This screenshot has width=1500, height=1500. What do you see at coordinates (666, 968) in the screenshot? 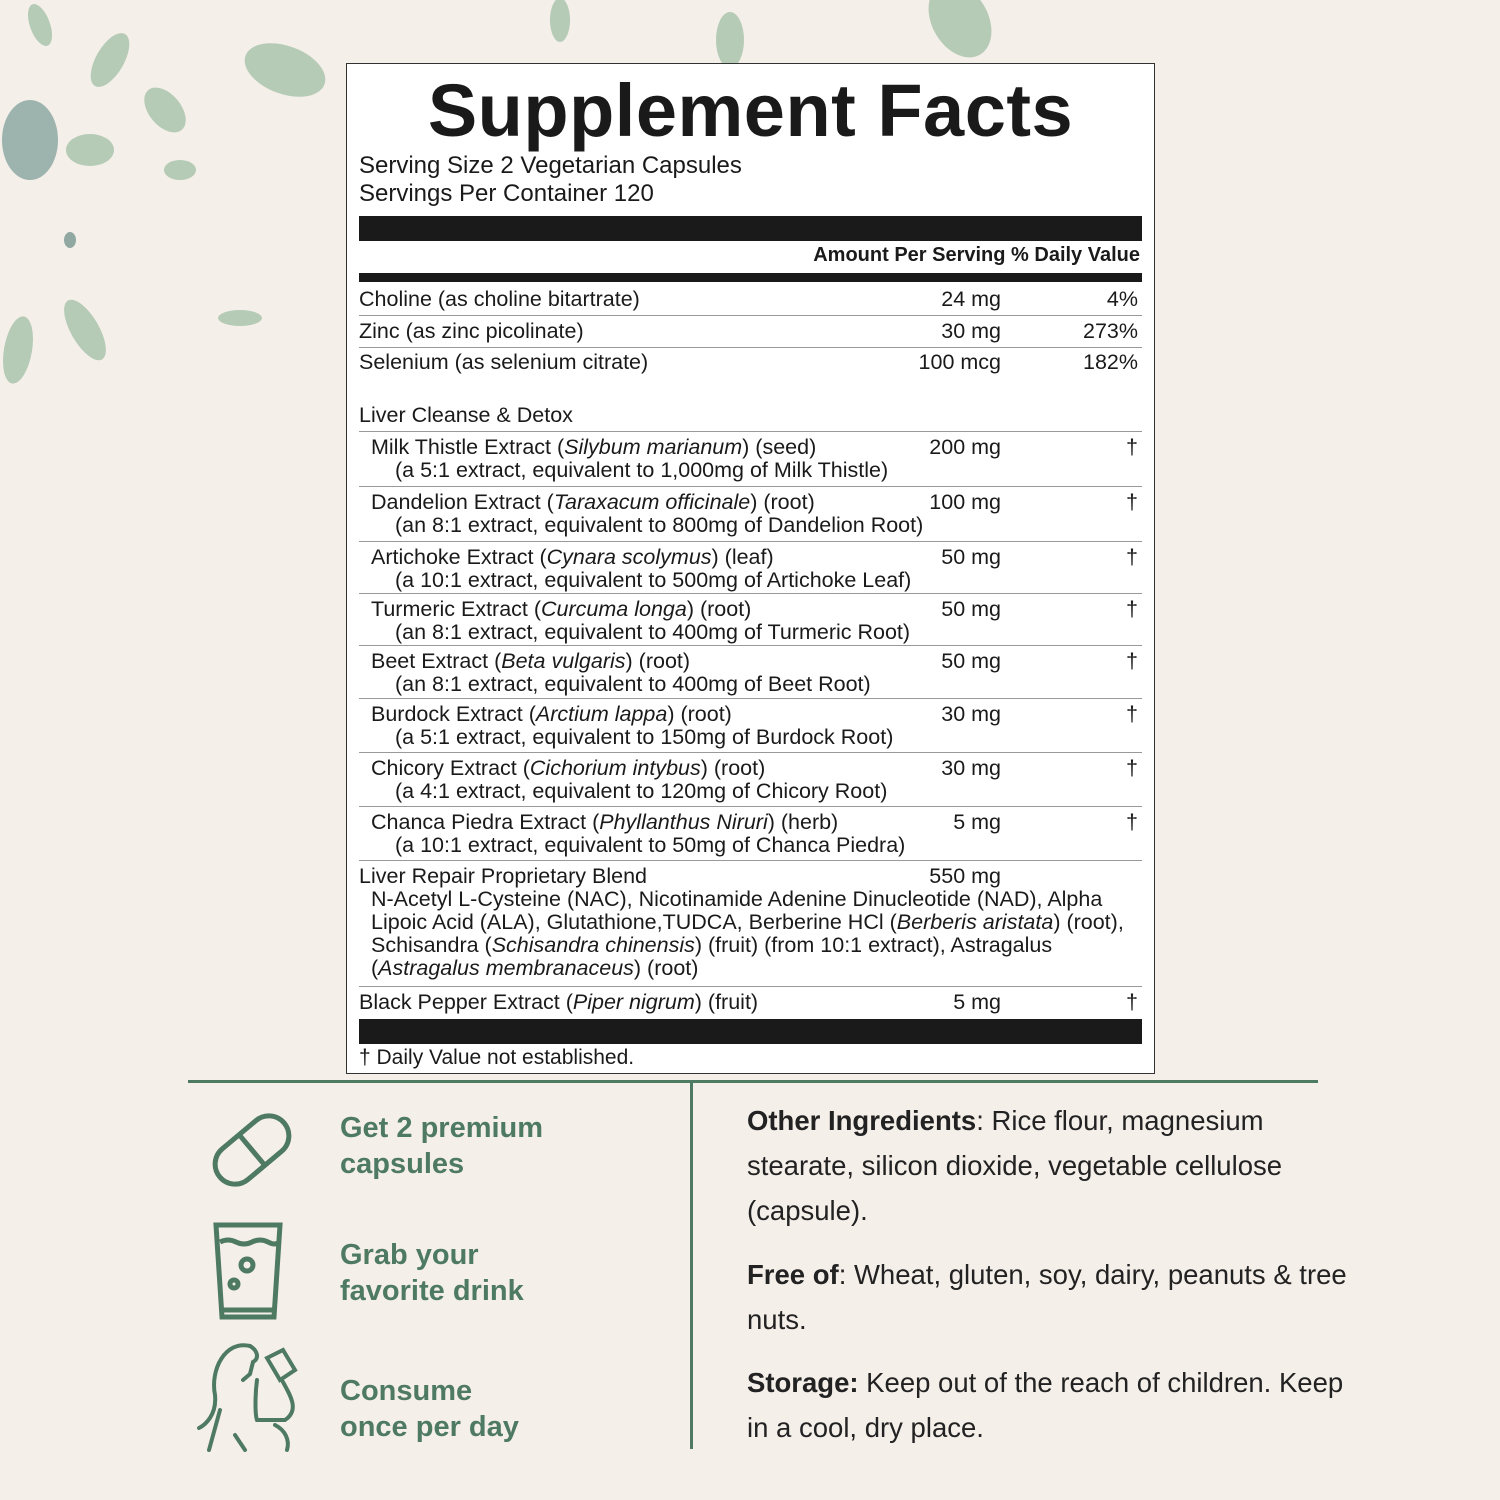
I see `blend-ingredient-text: ) (root)` at bounding box center [666, 968].